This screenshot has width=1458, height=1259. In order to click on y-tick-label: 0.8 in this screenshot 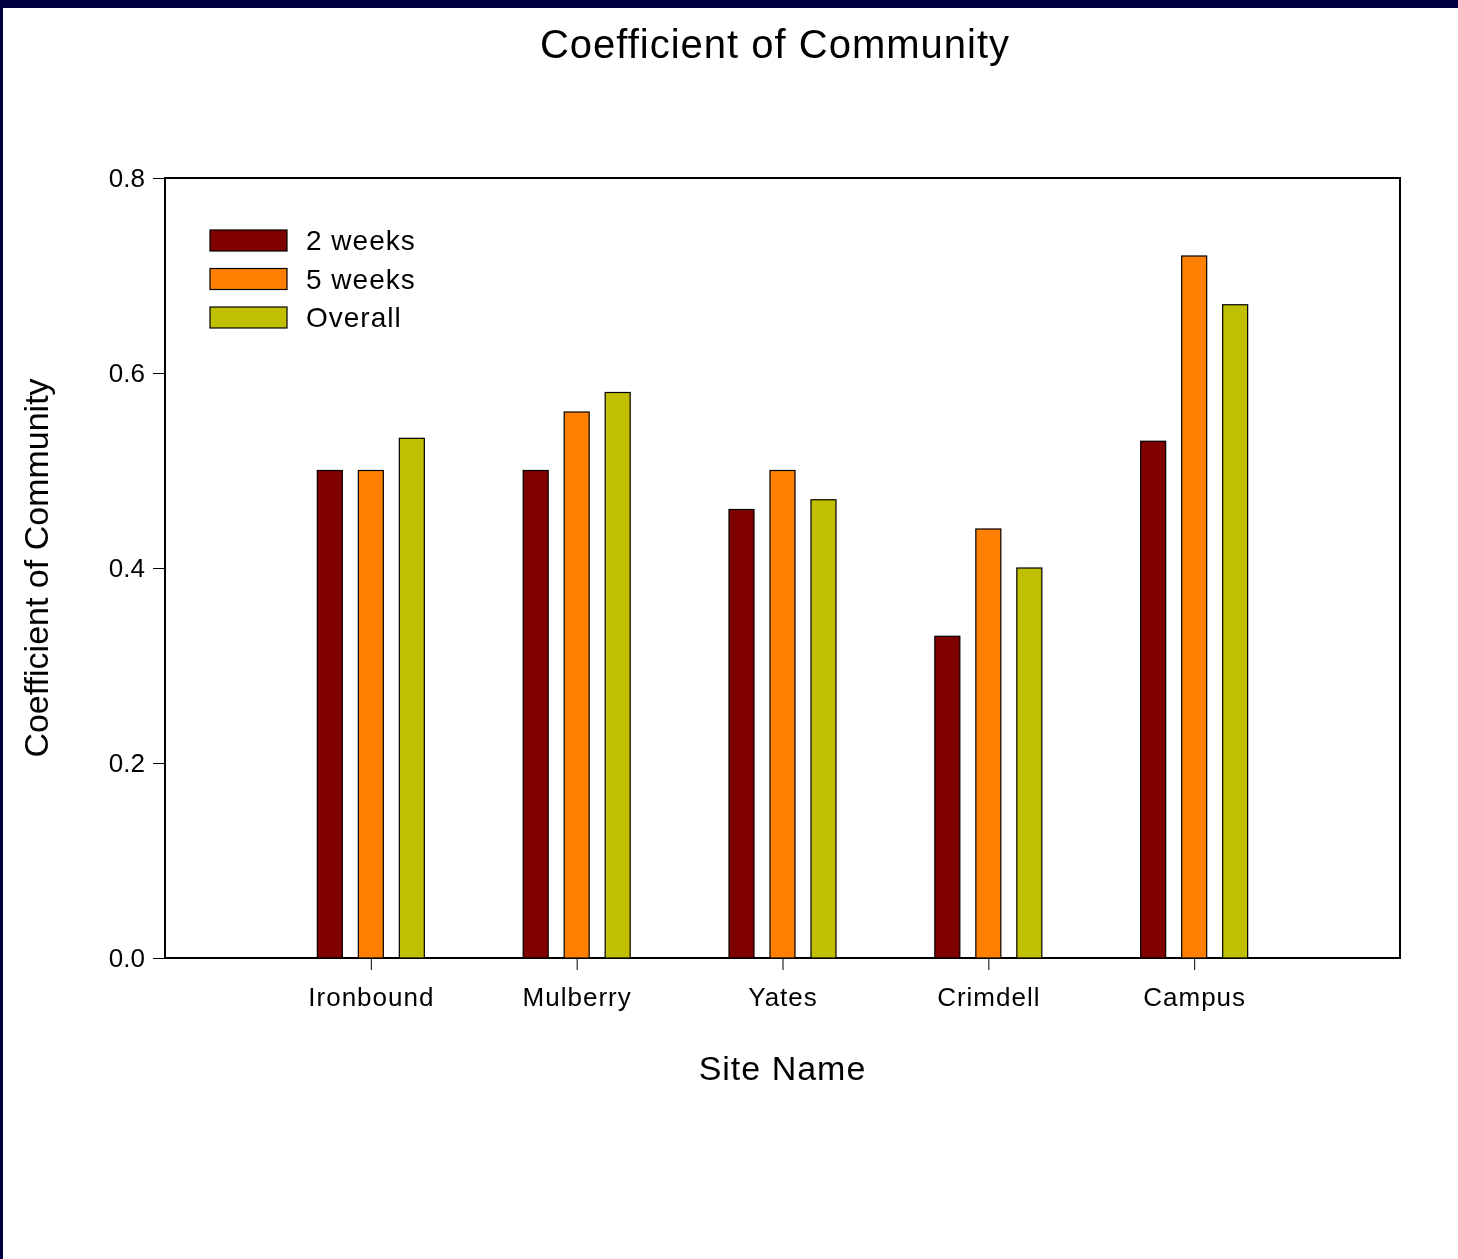, I will do `click(126, 177)`.